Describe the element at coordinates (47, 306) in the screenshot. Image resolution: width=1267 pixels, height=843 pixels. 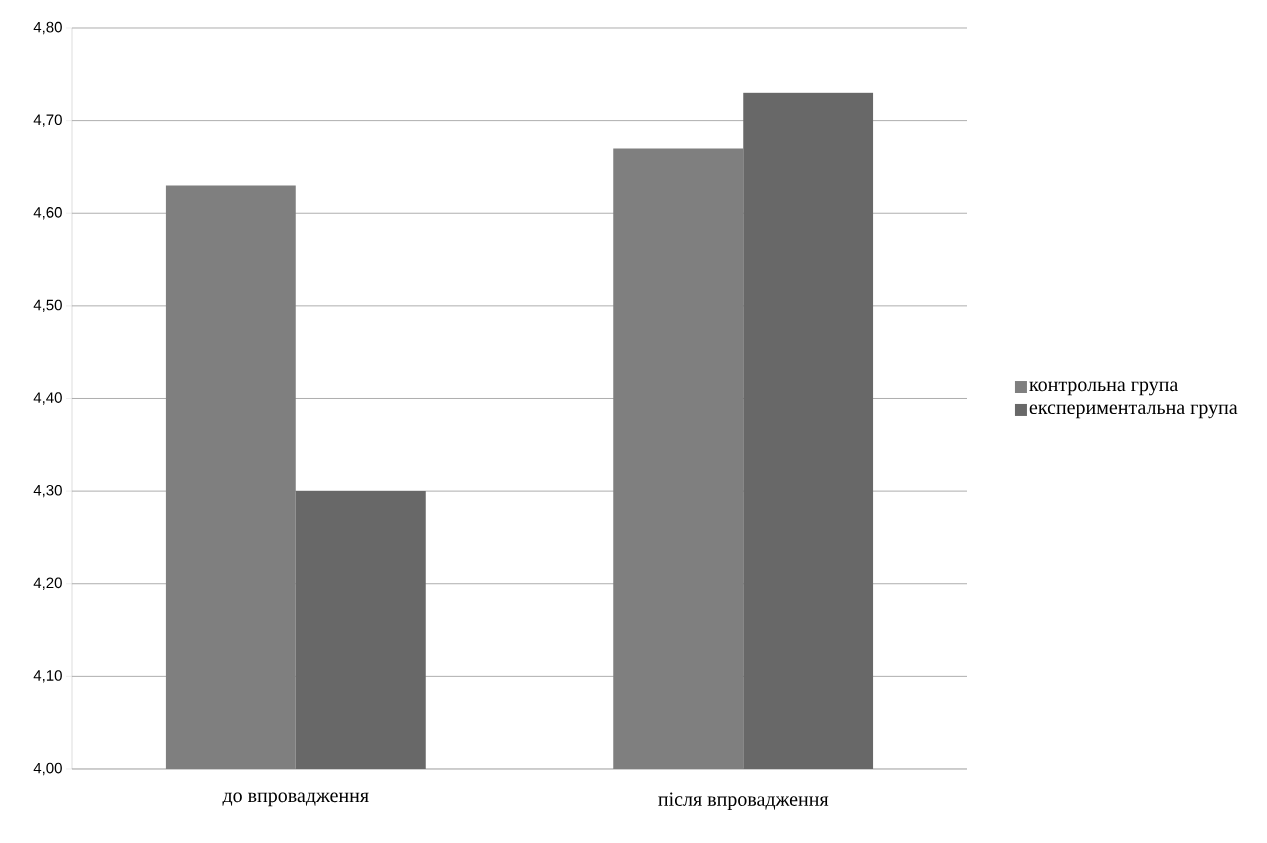
I see `y-tick-label: 4,50` at that location.